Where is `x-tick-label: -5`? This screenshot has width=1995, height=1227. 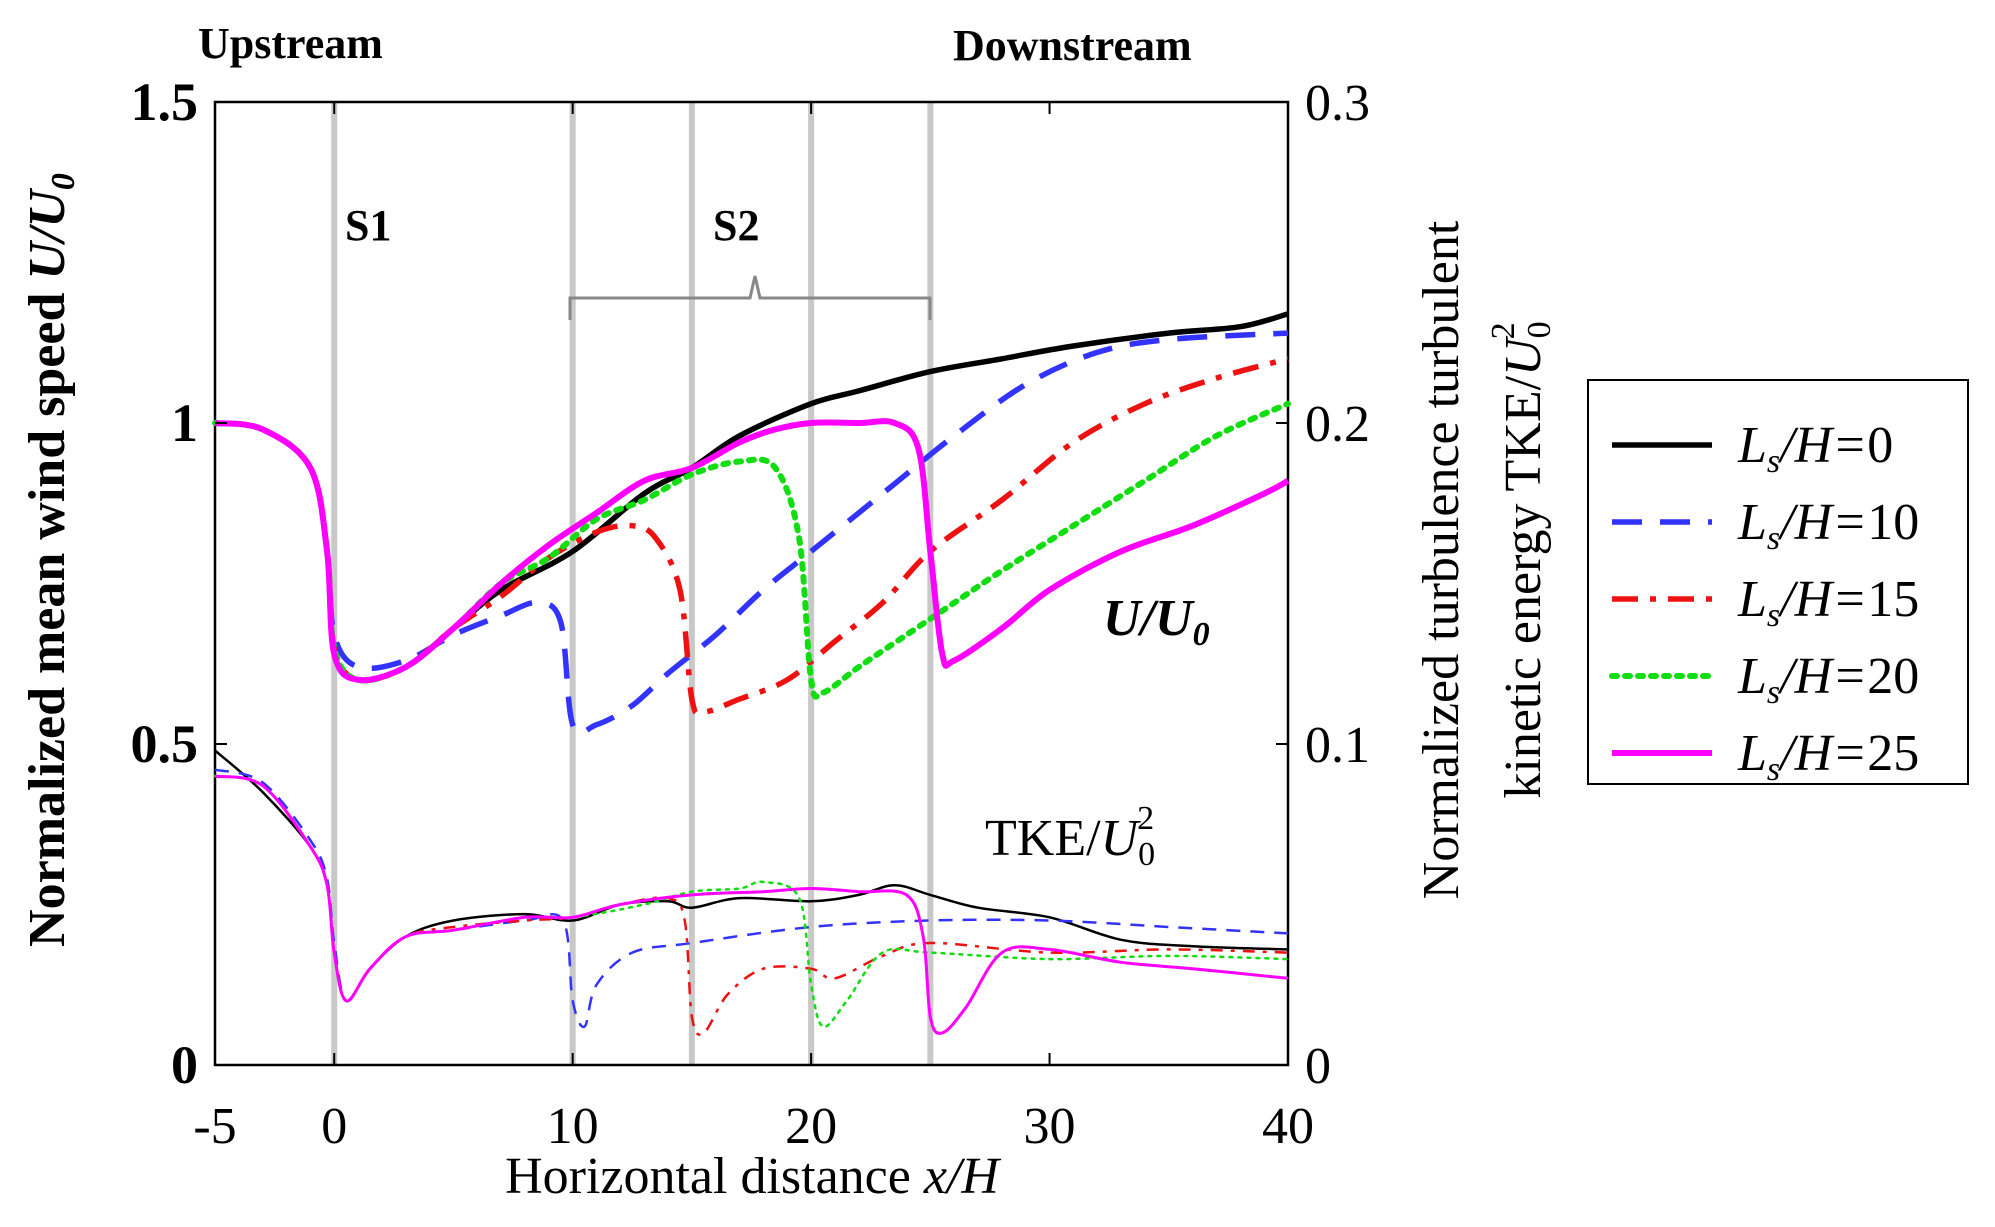
x-tick-label: -5 is located at coordinates (214, 1126).